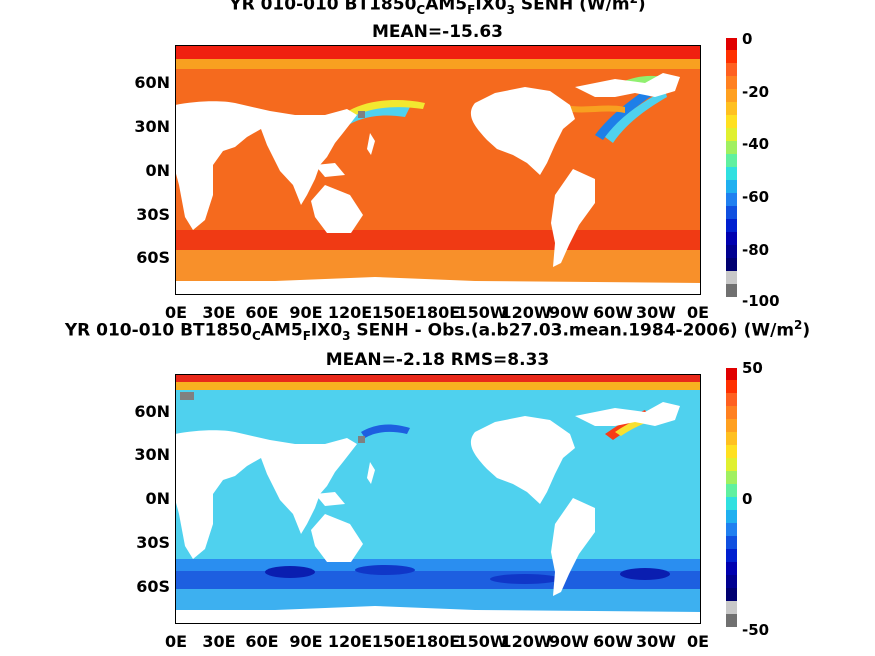 The height and width of the screenshot is (656, 875). I want to click on top-lat-label-0n: 0N, so click(157, 170).